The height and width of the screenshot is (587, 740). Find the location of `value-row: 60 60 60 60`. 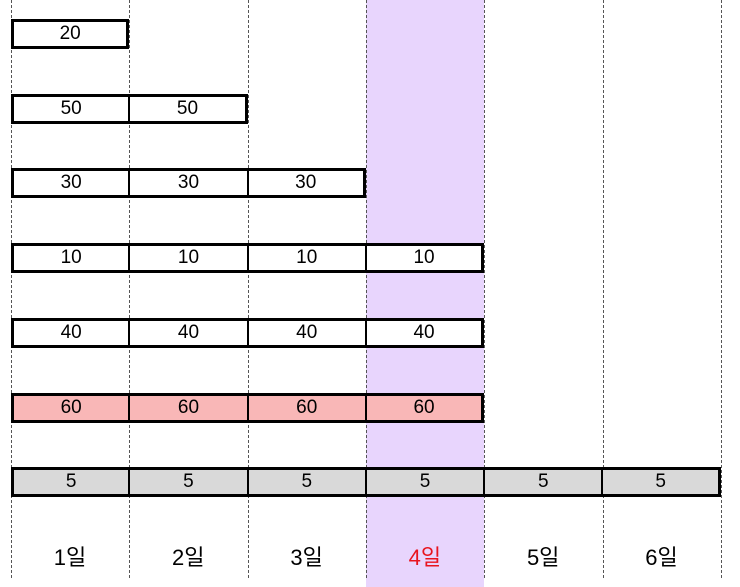

value-row: 60 60 60 60 is located at coordinates (248, 407).